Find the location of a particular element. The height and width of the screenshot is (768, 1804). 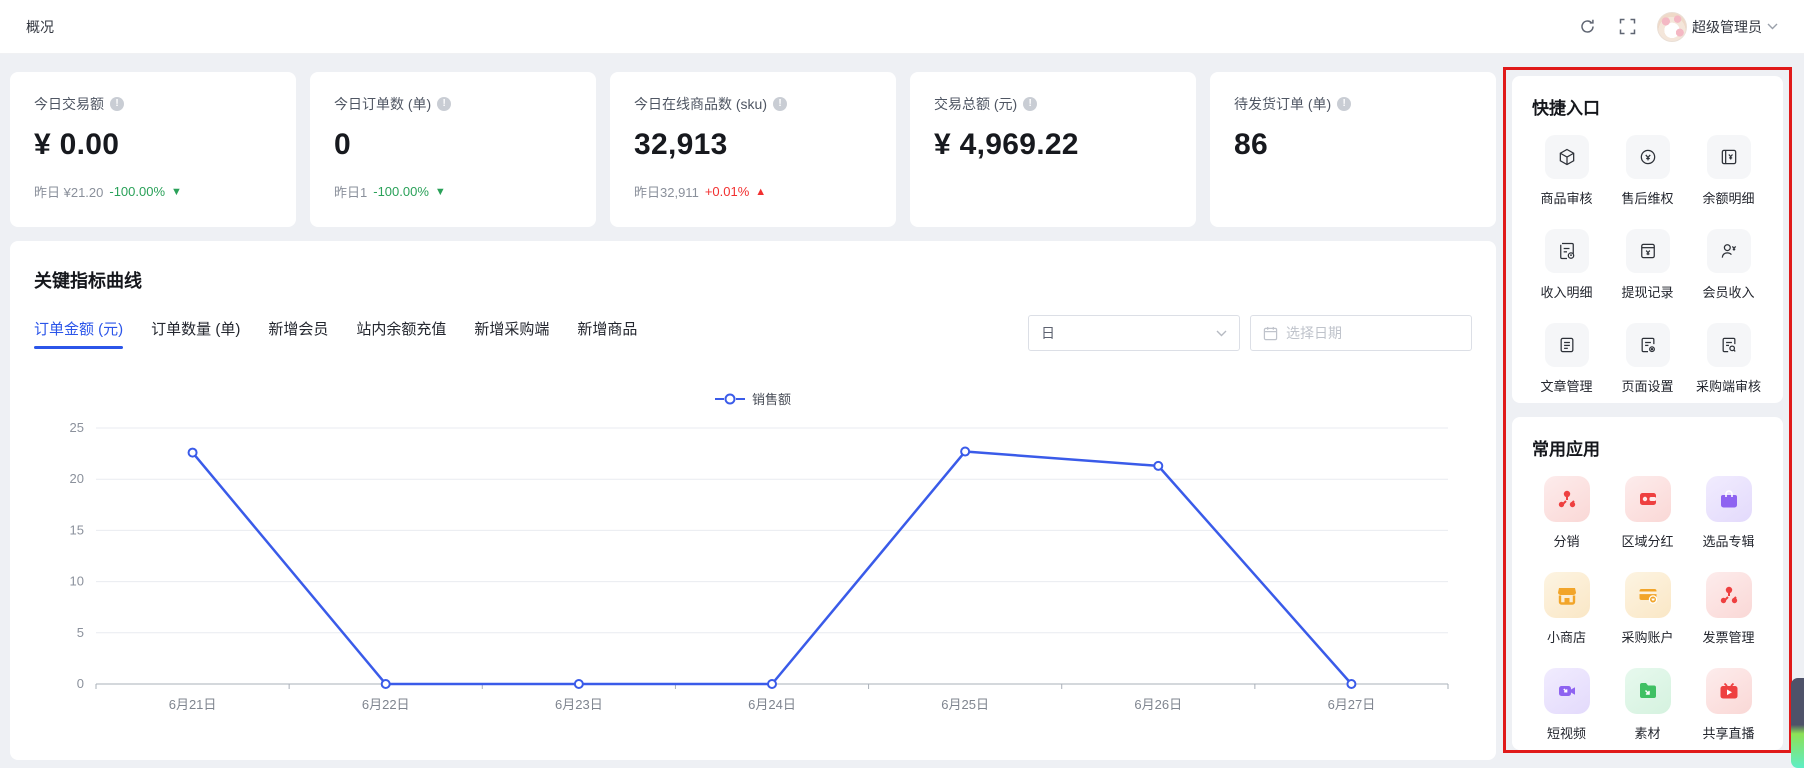

svg-text: 20 is located at coordinates (77, 478).